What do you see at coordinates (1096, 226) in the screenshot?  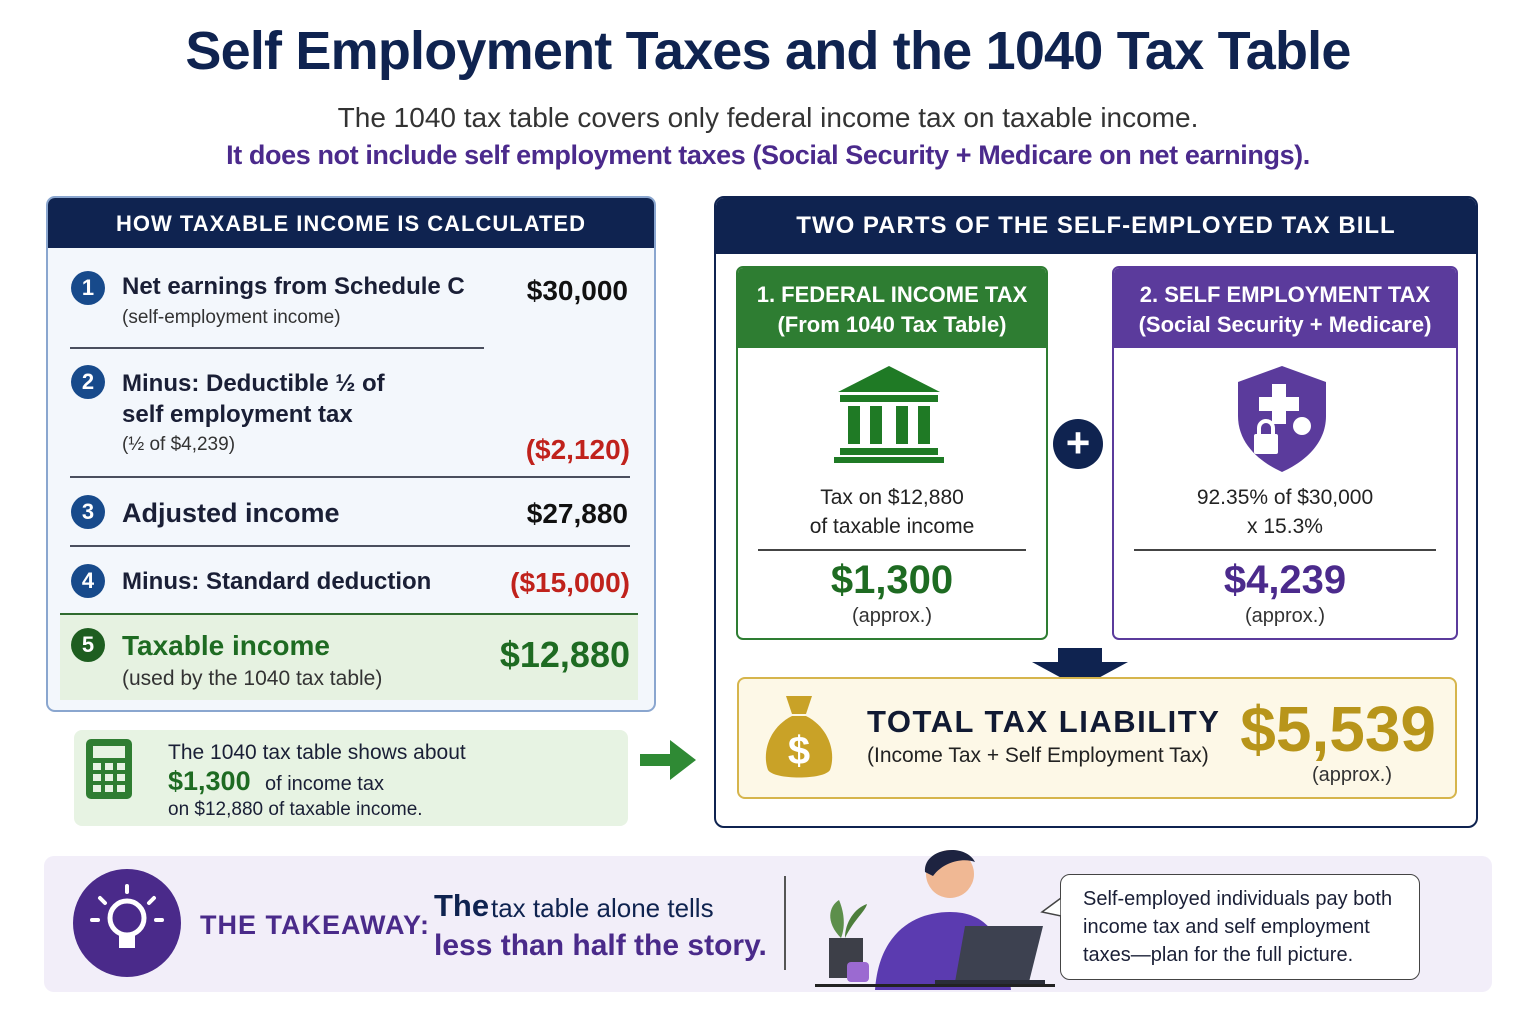 I see `panel-title: TWO PARTS OF THE SELF-EMPLOYED TAX BILL` at bounding box center [1096, 226].